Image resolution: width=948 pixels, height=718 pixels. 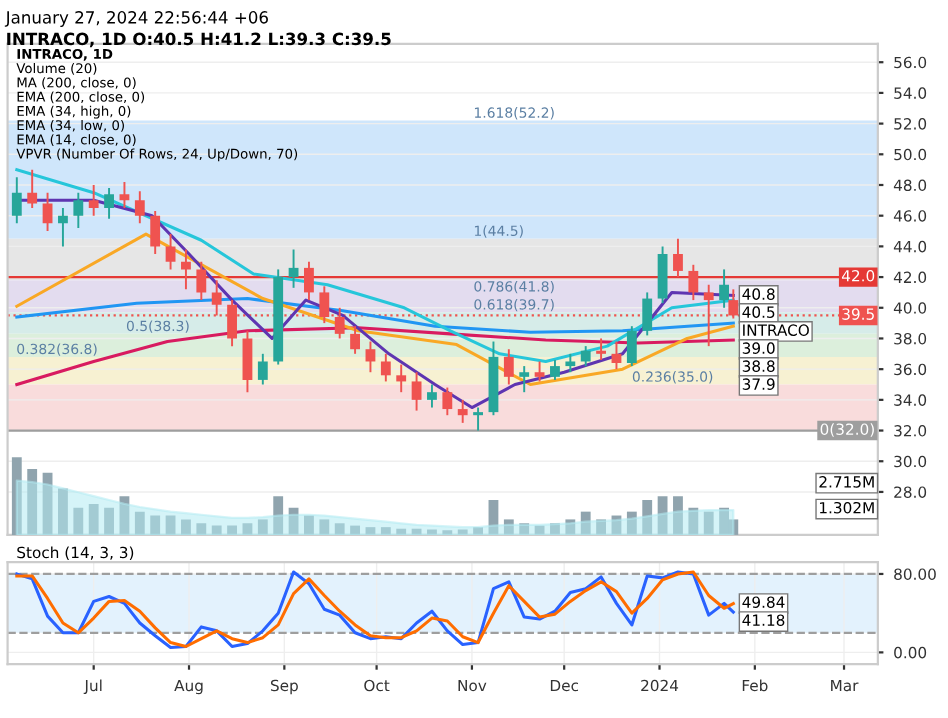 What do you see at coordinates (375, 315) in the screenshot?
I see `line-series` at bounding box center [375, 315].